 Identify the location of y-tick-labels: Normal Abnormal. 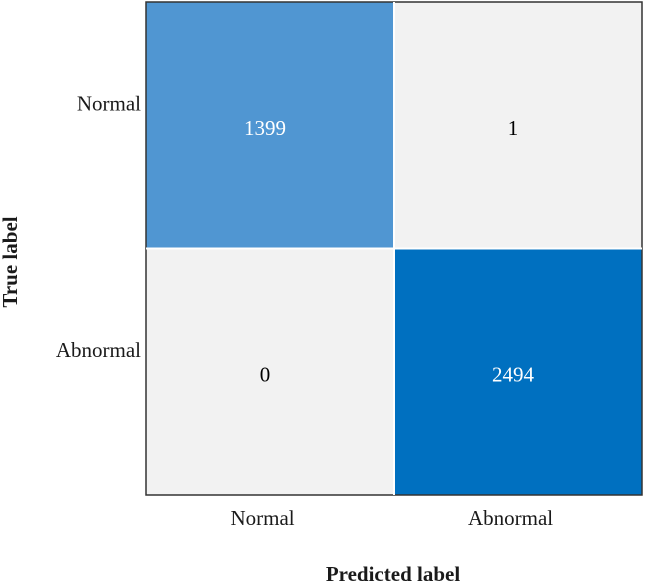
(98, 226).